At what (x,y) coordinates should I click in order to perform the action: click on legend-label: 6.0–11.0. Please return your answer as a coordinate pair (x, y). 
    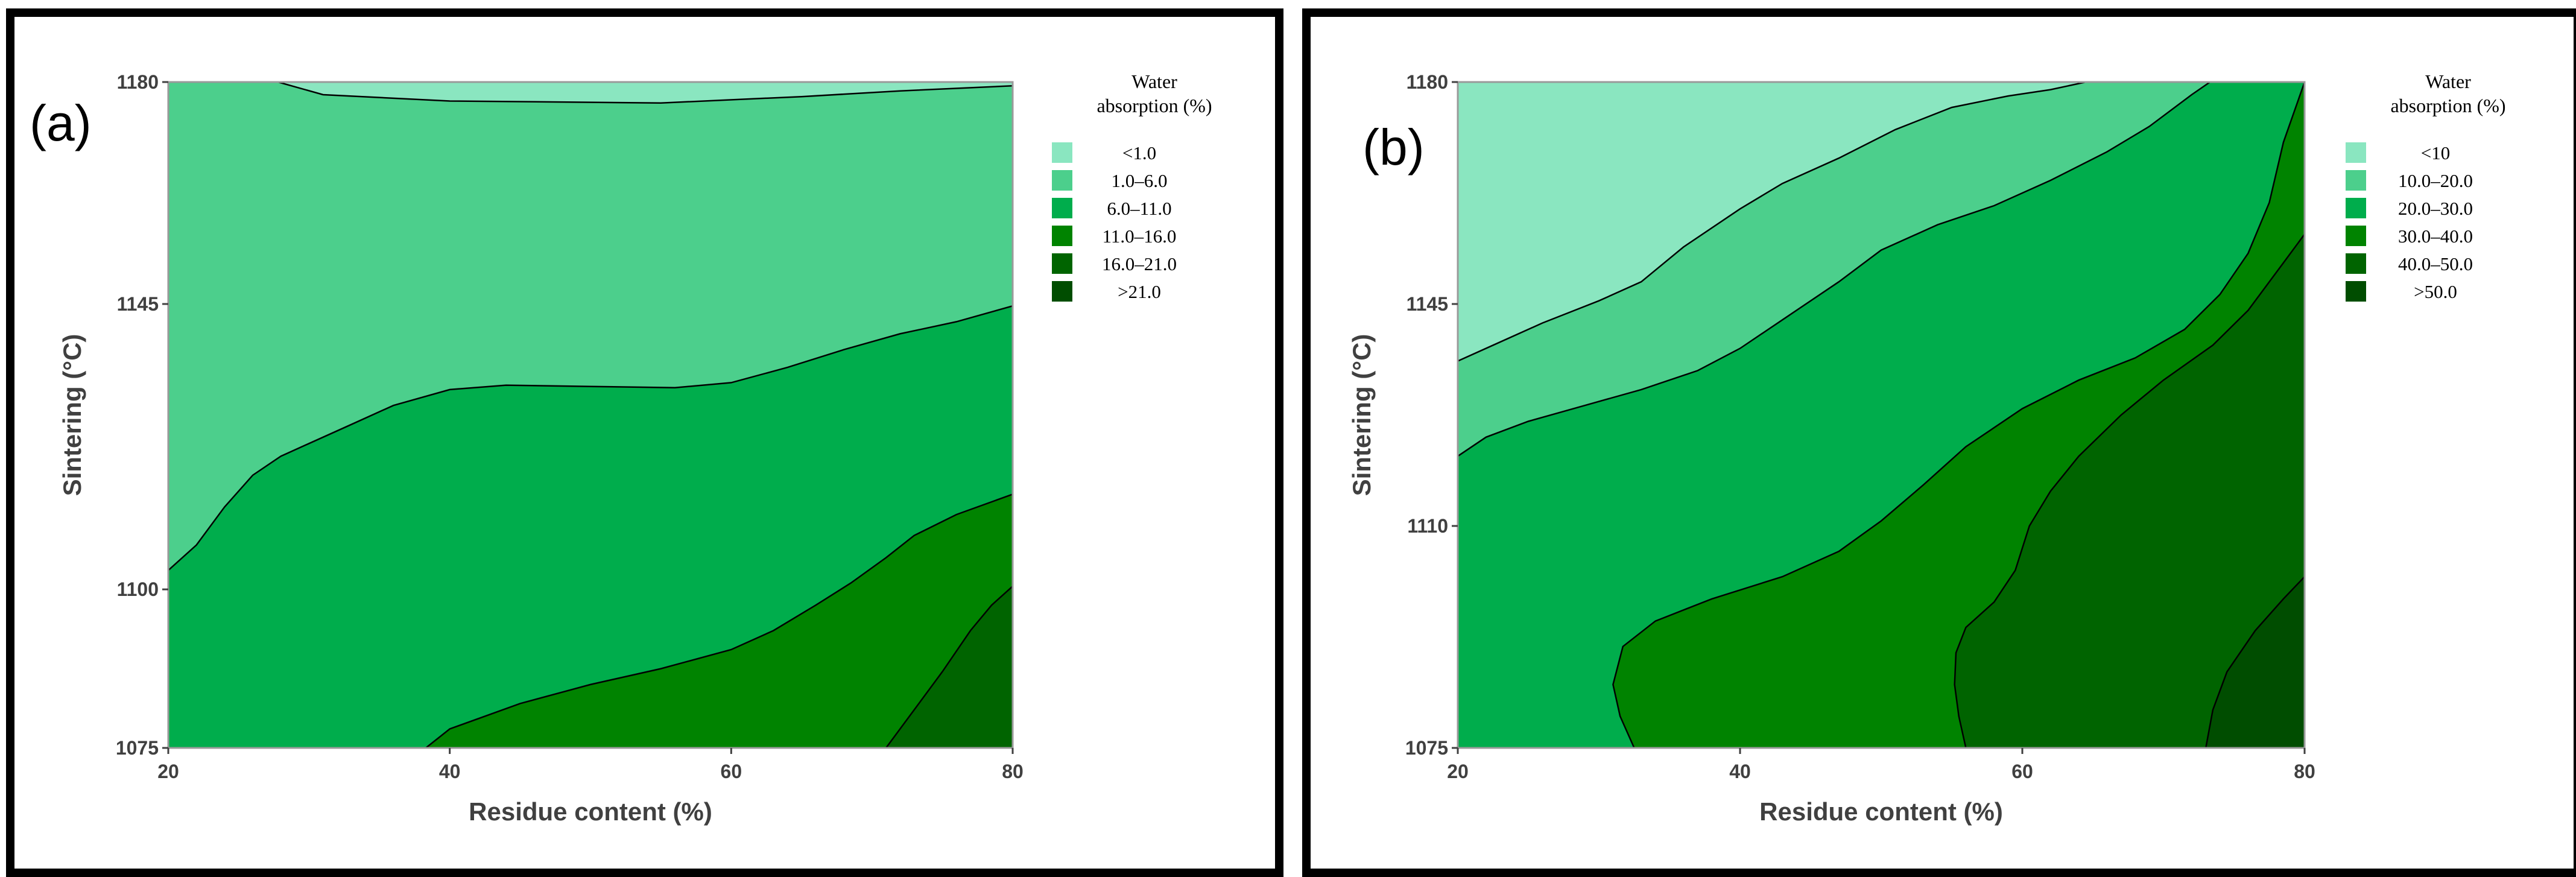
    Looking at the image, I should click on (1139, 208).